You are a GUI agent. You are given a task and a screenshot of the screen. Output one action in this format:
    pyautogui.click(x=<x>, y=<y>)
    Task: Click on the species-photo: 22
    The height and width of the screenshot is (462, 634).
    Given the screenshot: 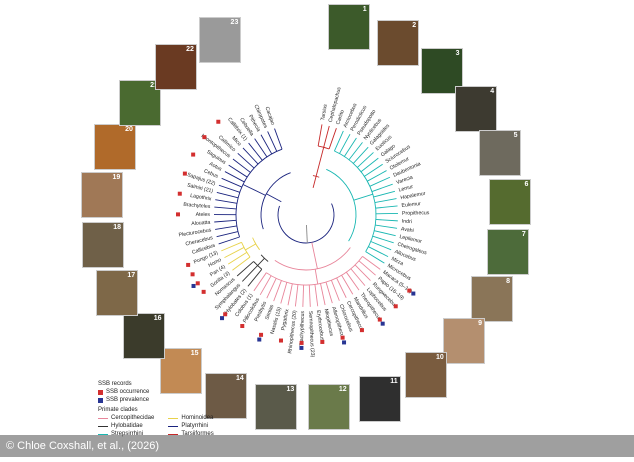 What is the action you would take?
    pyautogui.click(x=176, y=67)
    